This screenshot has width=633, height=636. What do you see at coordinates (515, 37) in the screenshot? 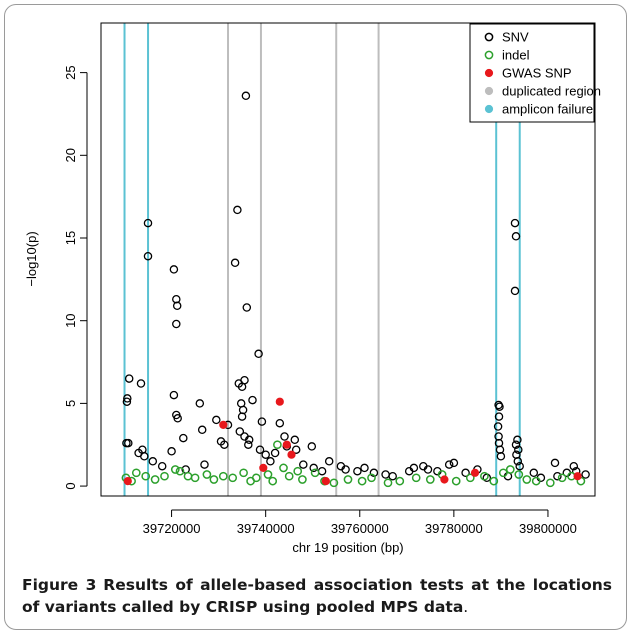
I see `legend-label: SNV` at bounding box center [515, 37].